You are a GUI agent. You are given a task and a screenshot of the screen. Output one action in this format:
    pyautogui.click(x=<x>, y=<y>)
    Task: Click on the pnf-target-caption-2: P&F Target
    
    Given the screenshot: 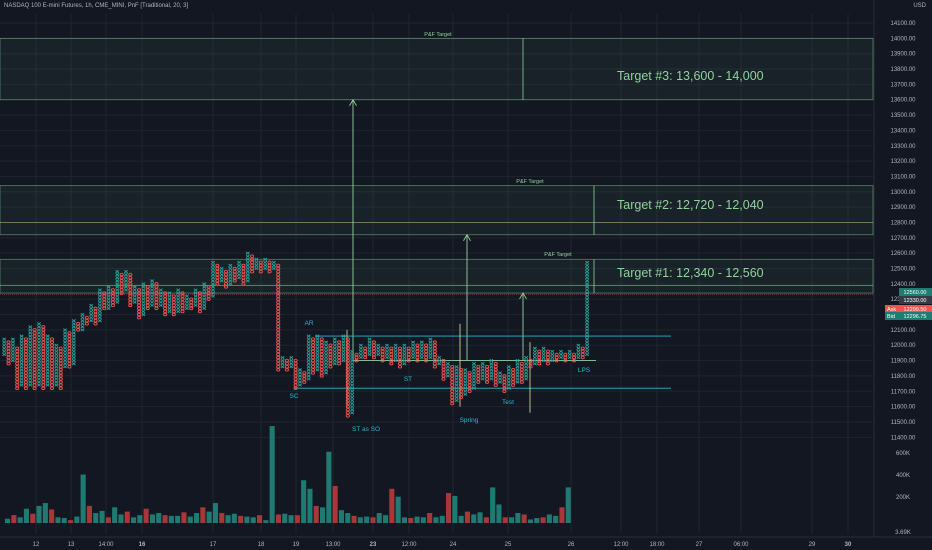 What is the action you would take?
    pyautogui.click(x=530, y=182)
    